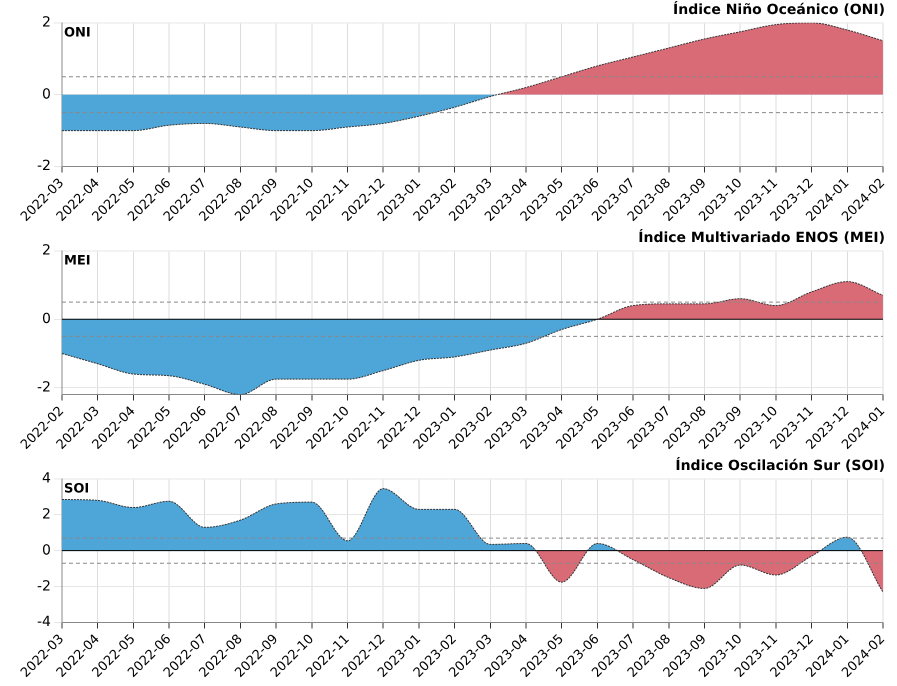 The height and width of the screenshot is (686, 897). Describe the element at coordinates (77, 489) in the screenshot. I see `annotation: SOI` at that location.